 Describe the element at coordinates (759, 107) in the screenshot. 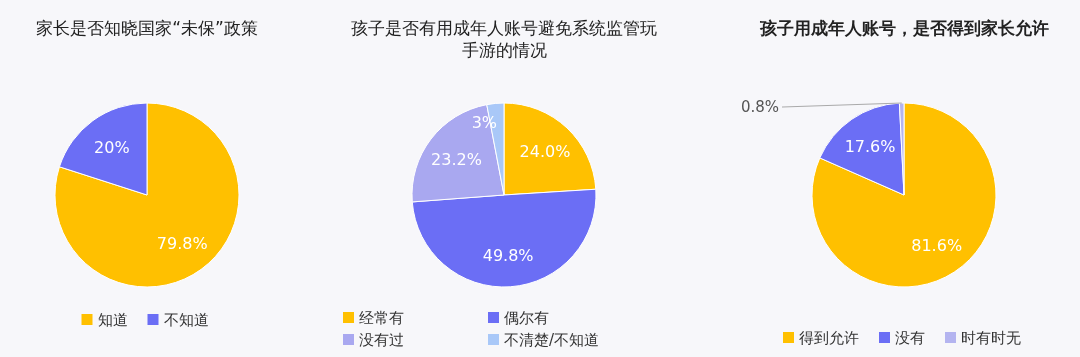

I see `data-label: 0.8%` at that location.